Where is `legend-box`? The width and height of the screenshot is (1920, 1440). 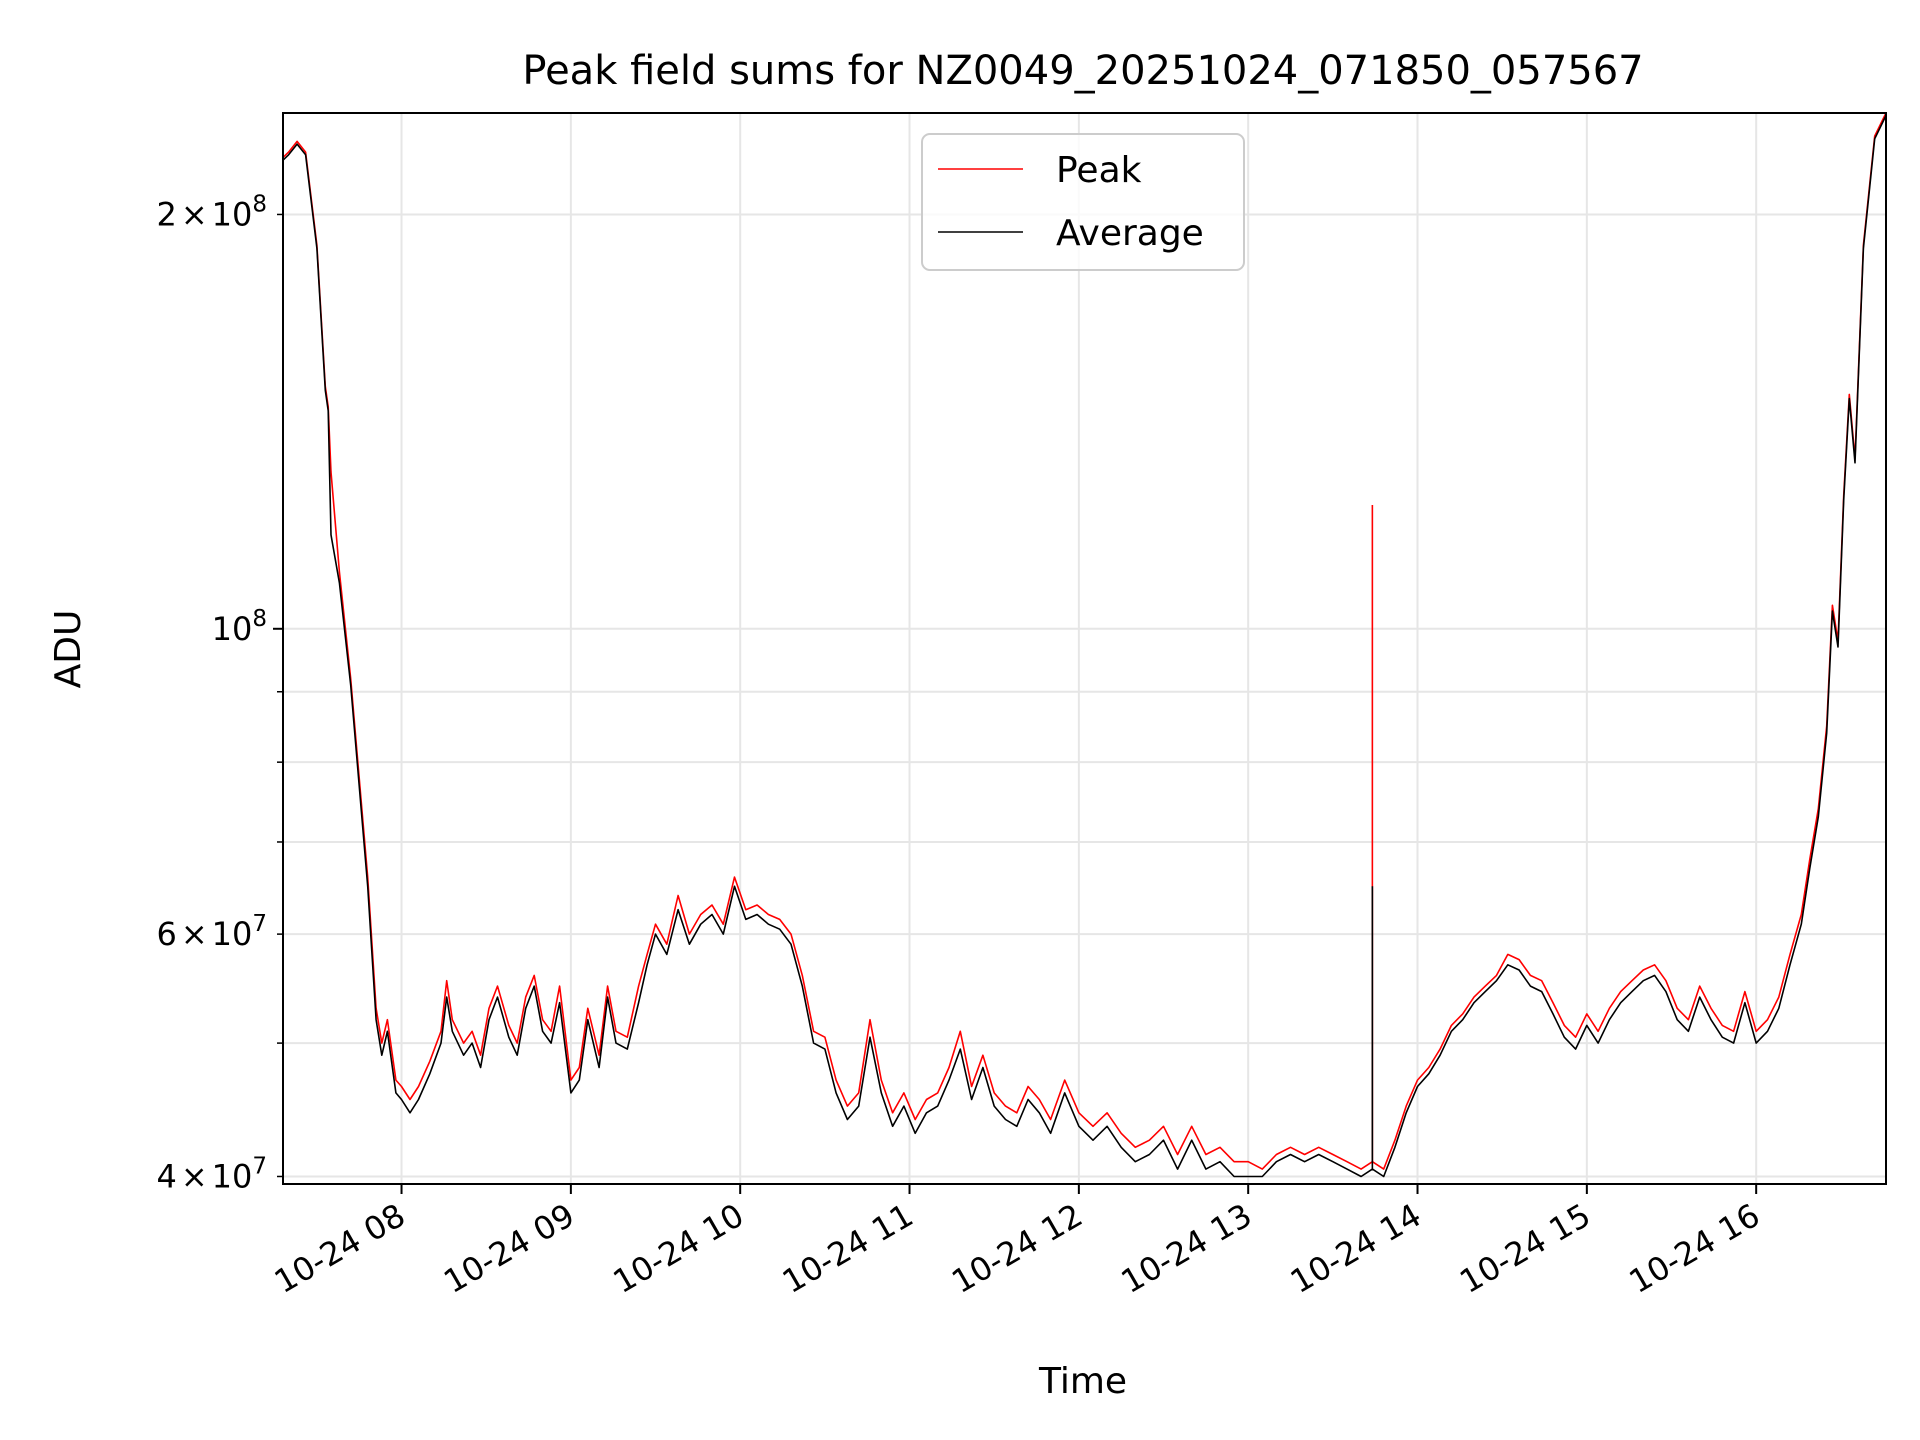
legend-box is located at coordinates (1083, 202).